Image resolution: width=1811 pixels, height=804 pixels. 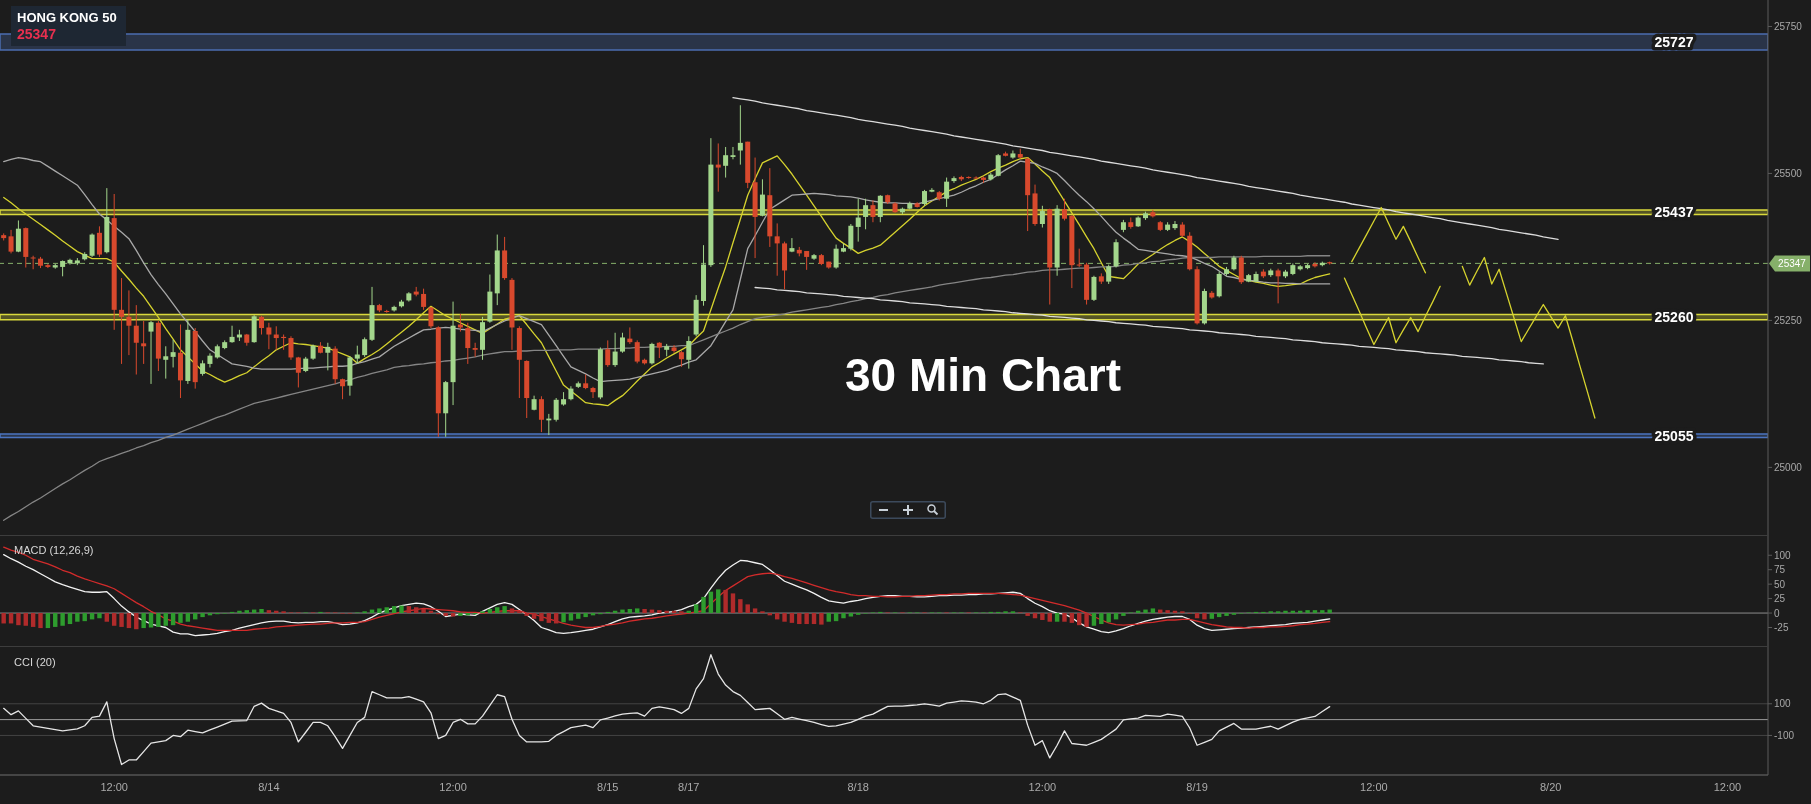 I want to click on y-tick-label: -100, so click(x=1784, y=735).